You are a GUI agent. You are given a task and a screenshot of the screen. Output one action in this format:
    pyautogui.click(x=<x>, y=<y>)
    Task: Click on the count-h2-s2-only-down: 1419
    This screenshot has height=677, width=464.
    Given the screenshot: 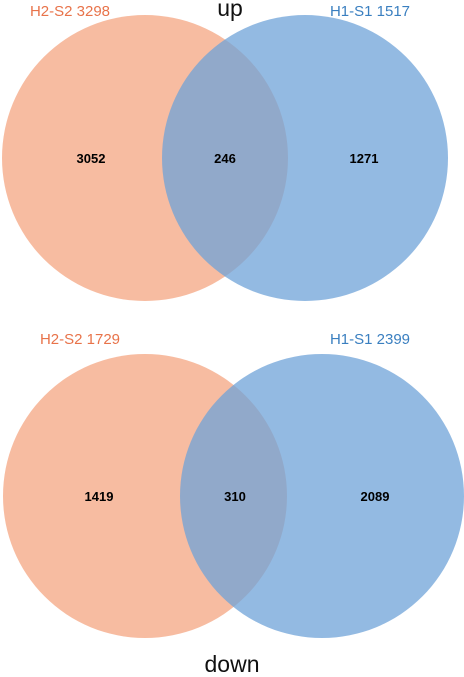 What is the action you would take?
    pyautogui.click(x=99, y=496)
    